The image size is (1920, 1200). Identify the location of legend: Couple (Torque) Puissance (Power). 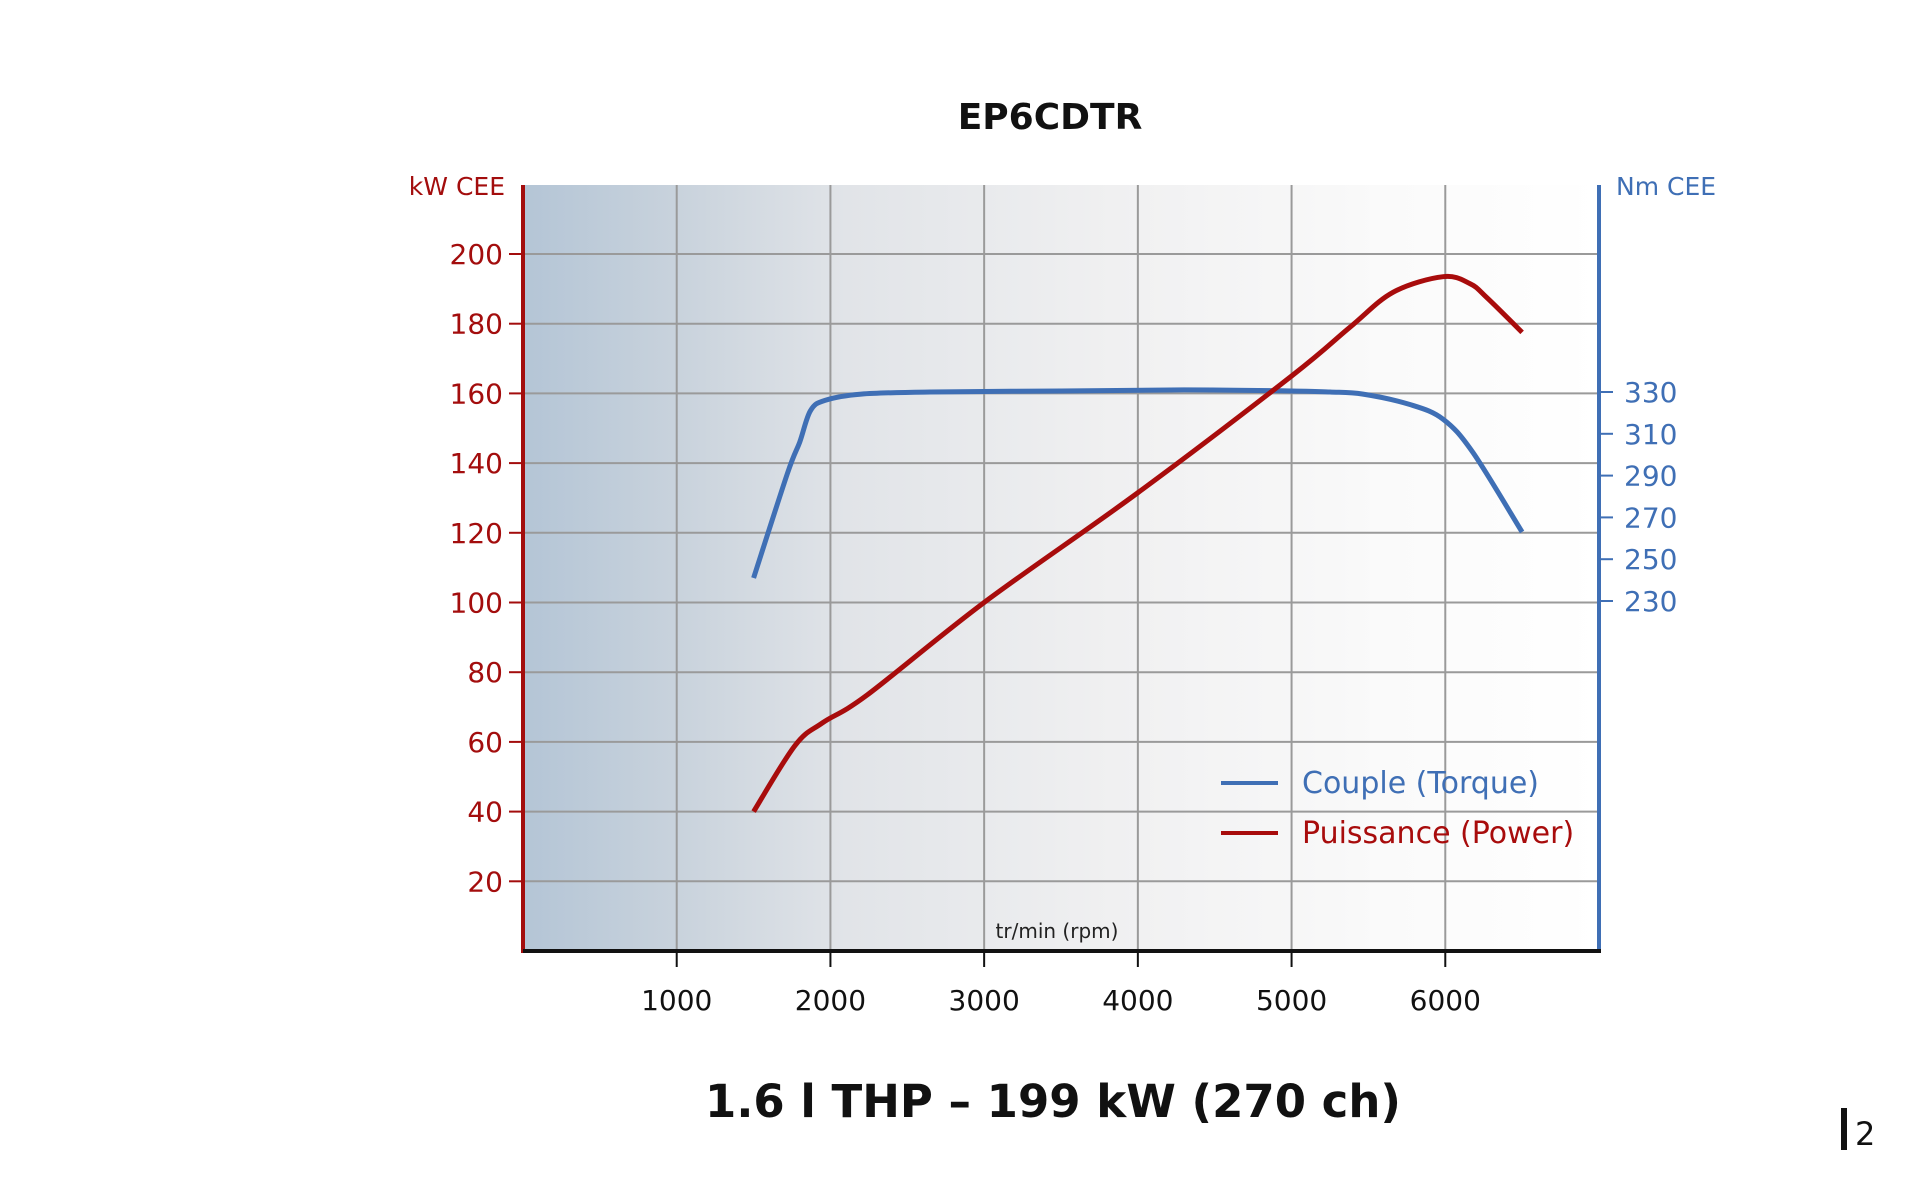
(1397, 808).